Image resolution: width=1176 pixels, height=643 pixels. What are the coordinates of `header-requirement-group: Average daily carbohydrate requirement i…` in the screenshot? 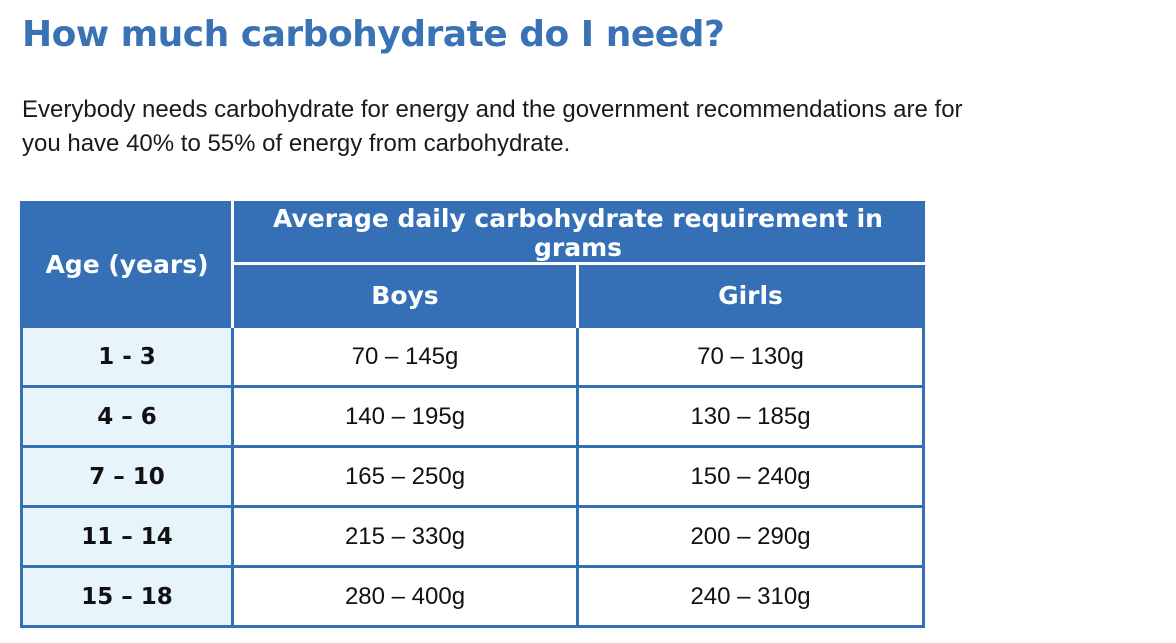 It's located at (578, 233).